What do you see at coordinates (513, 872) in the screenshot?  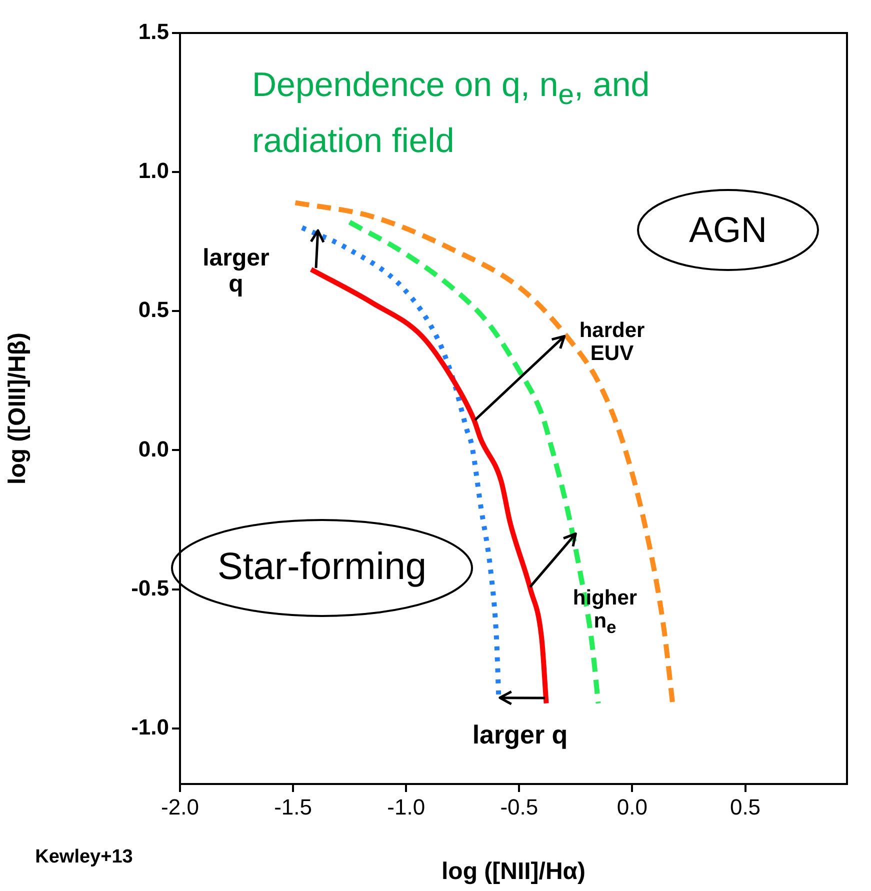 I see `x-axis-title: log ([NII]/Hα)` at bounding box center [513, 872].